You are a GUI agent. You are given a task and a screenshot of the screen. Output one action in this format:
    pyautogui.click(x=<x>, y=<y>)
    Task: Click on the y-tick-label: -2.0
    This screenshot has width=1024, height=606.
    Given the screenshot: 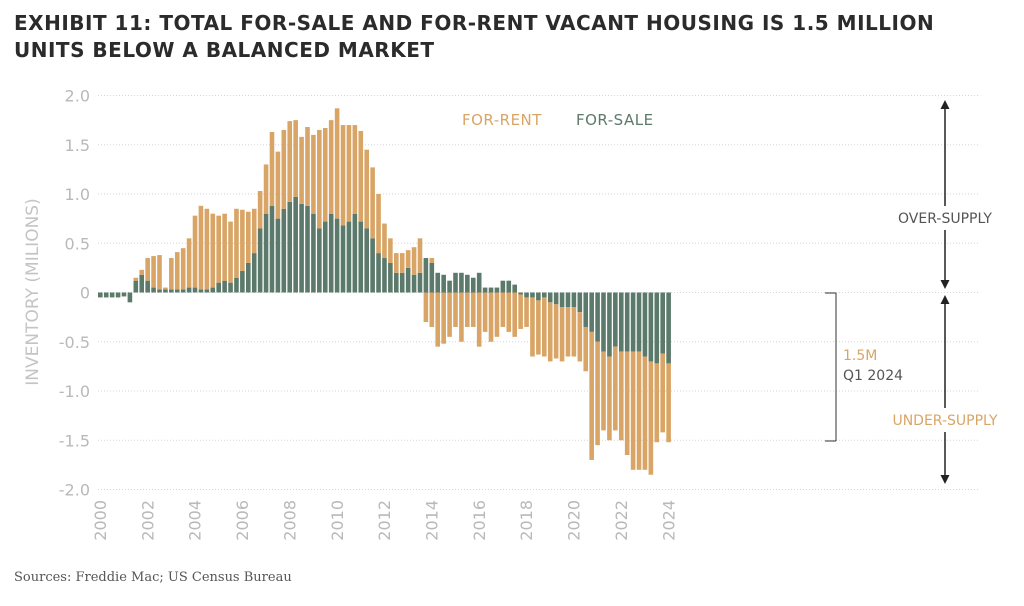 What is the action you would take?
    pyautogui.click(x=74, y=490)
    